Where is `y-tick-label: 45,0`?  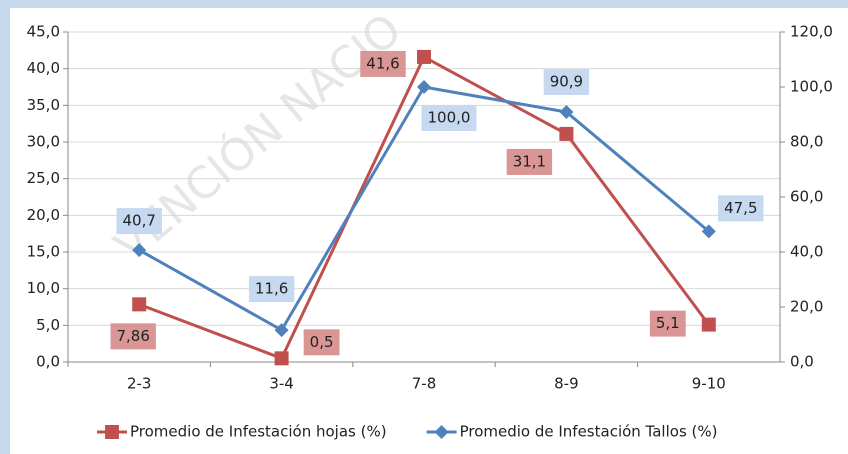
y-tick-label: 45,0 is located at coordinates (43, 32).